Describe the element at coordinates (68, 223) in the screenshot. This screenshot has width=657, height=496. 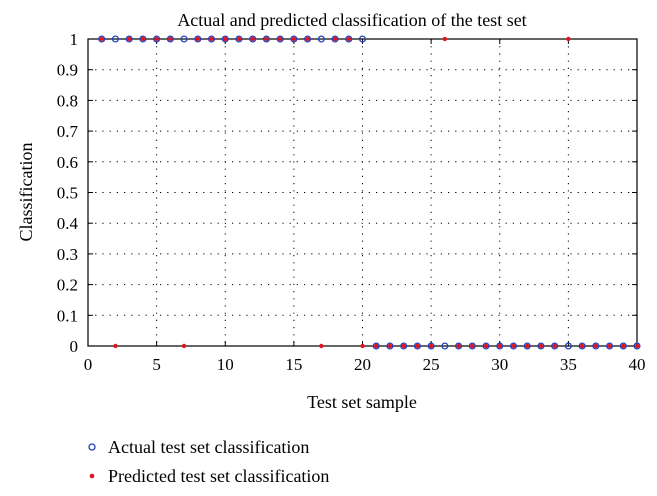
I see `y-tick-label: 0.4` at that location.